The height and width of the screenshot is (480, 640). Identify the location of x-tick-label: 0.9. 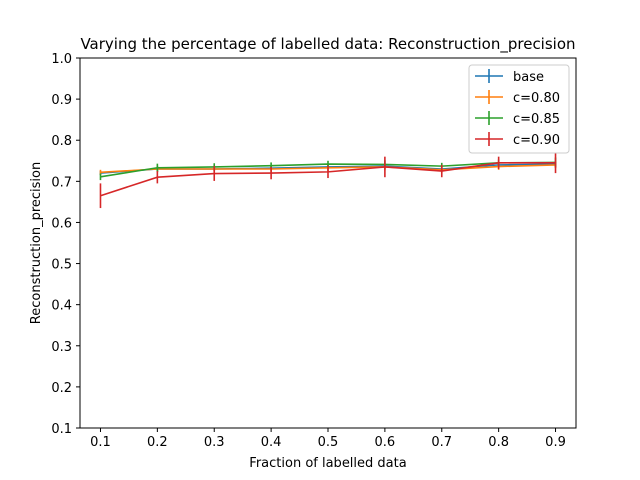
(555, 442).